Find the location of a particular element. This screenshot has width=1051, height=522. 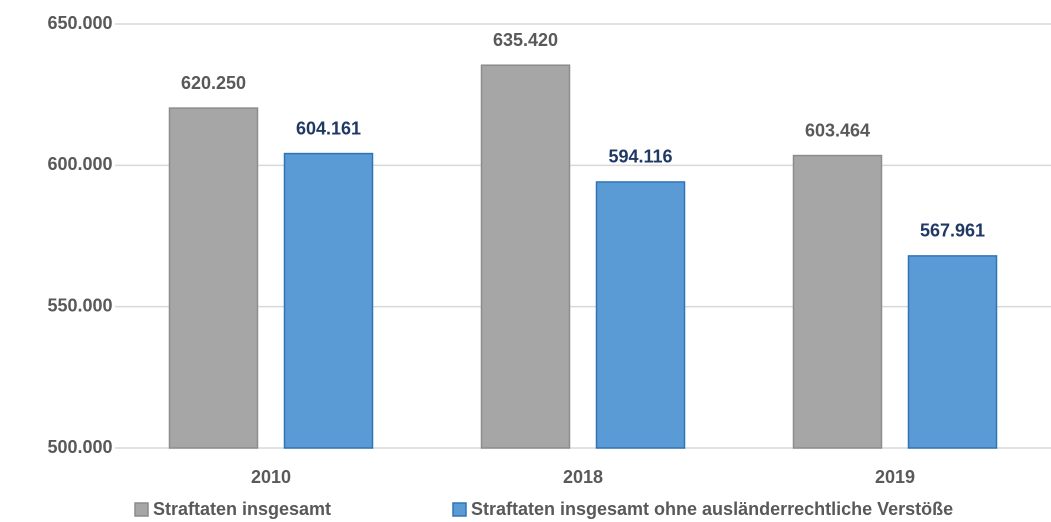

x-tick-label: 2018 is located at coordinates (583, 477).